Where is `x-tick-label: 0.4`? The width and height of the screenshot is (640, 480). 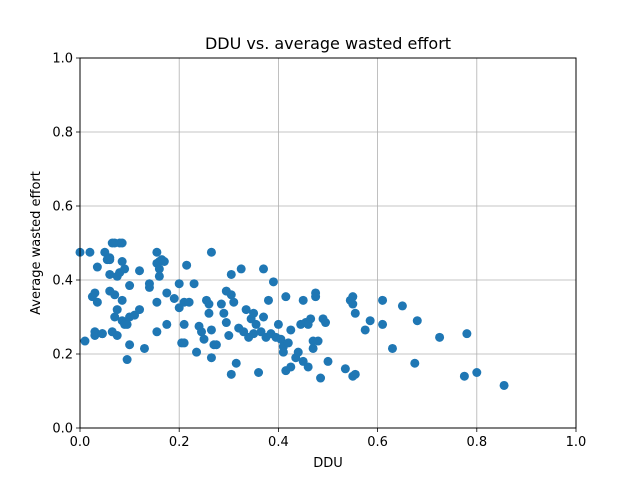
x-tick-label: 0.4 is located at coordinates (278, 442).